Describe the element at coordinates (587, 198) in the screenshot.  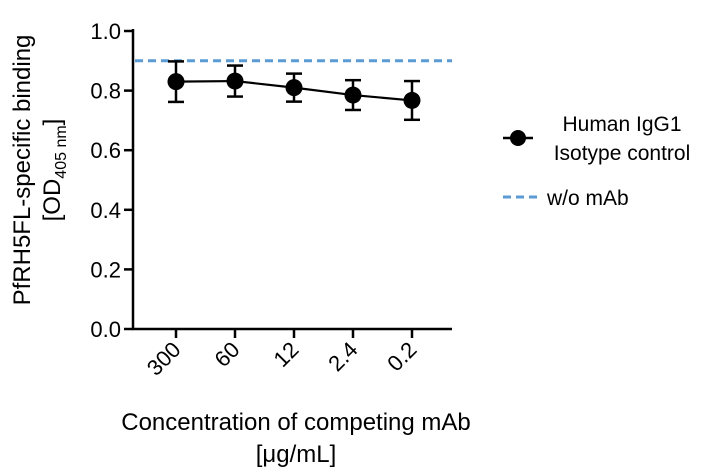
I see `legend-reference-label: w/o mAb` at that location.